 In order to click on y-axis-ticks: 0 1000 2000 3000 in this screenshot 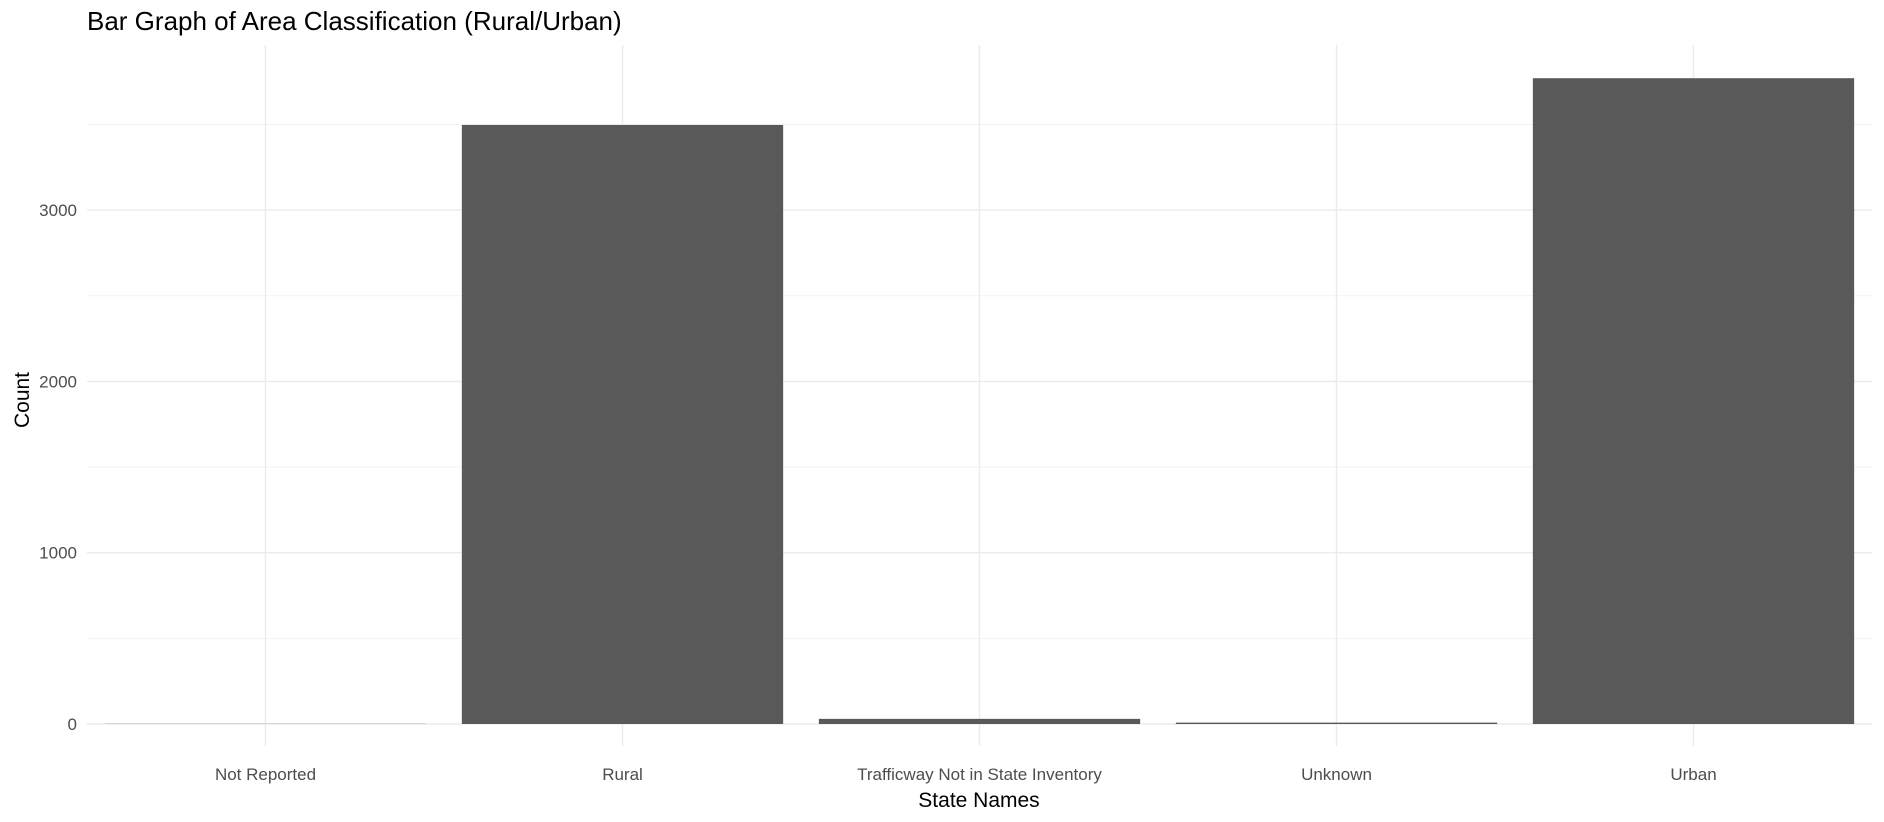, I will do `click(58, 467)`.